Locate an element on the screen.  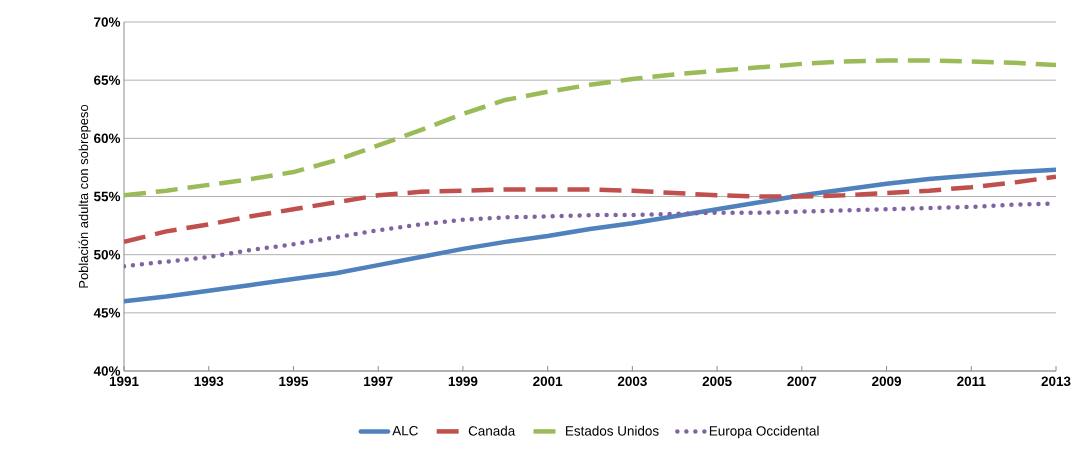
legend-label: Europa Occidental is located at coordinates (764, 432).